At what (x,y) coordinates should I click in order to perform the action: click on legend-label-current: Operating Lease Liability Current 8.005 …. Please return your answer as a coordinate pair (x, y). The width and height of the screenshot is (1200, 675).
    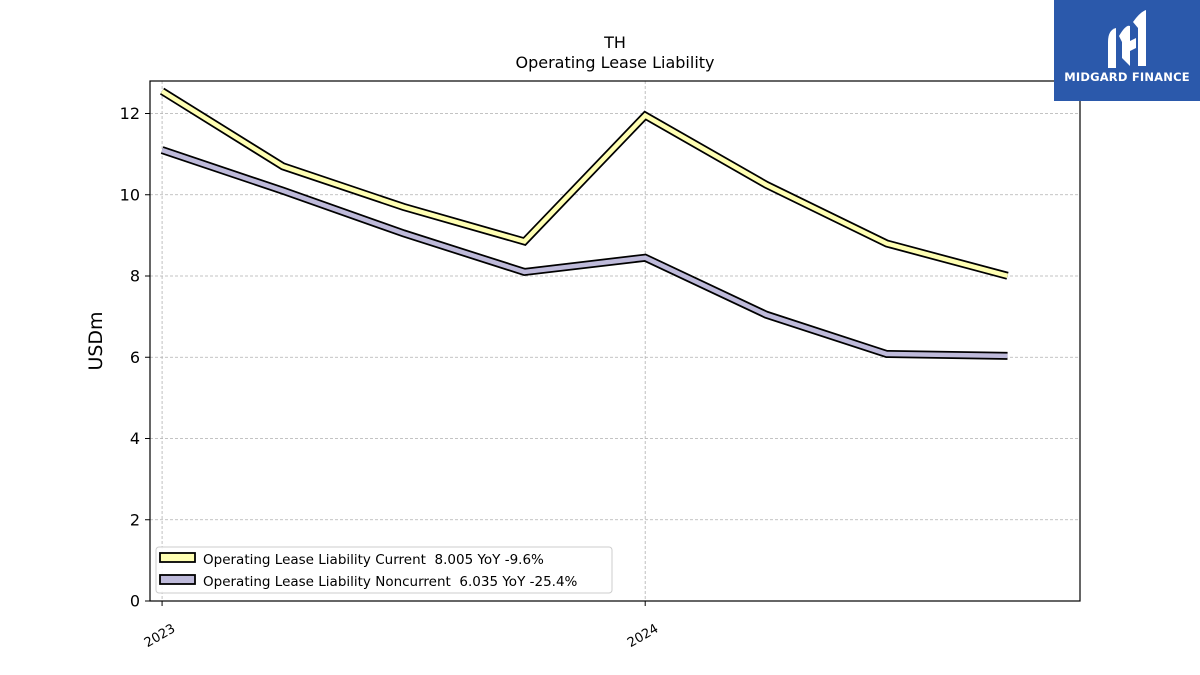
    Looking at the image, I should click on (373, 560).